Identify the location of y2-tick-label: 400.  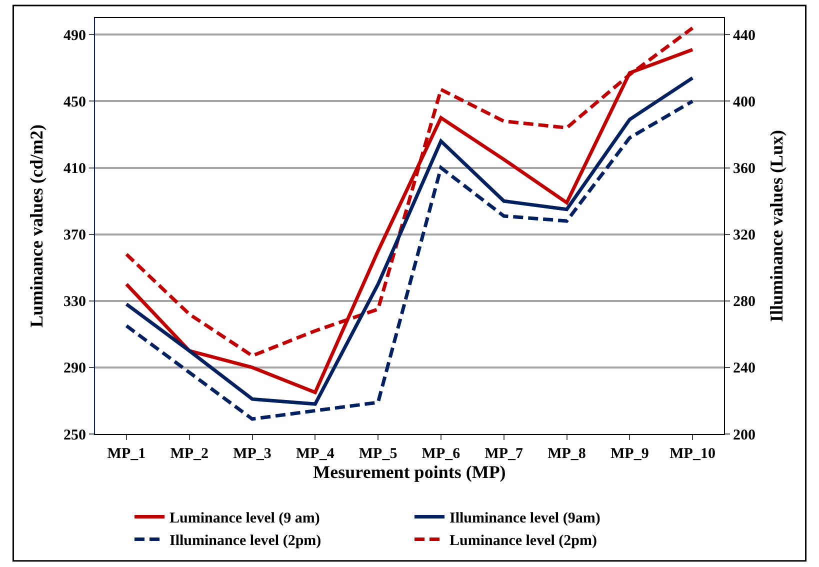
(744, 102).